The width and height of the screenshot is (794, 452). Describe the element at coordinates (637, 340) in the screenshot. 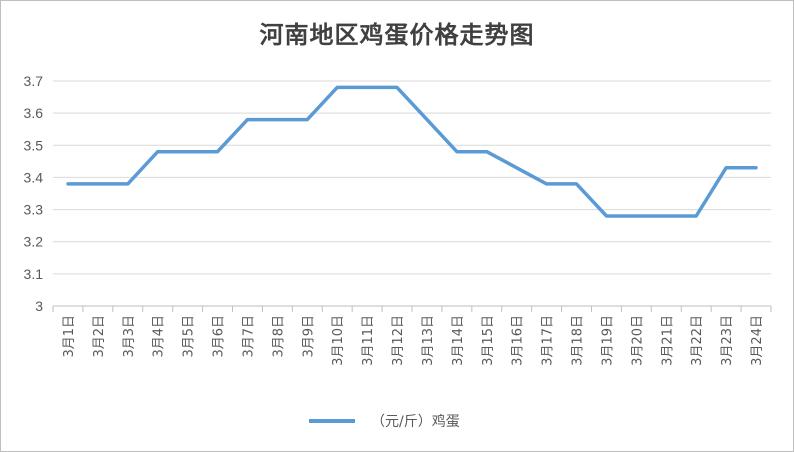

I see `x-tick-label: 3月20日` at that location.